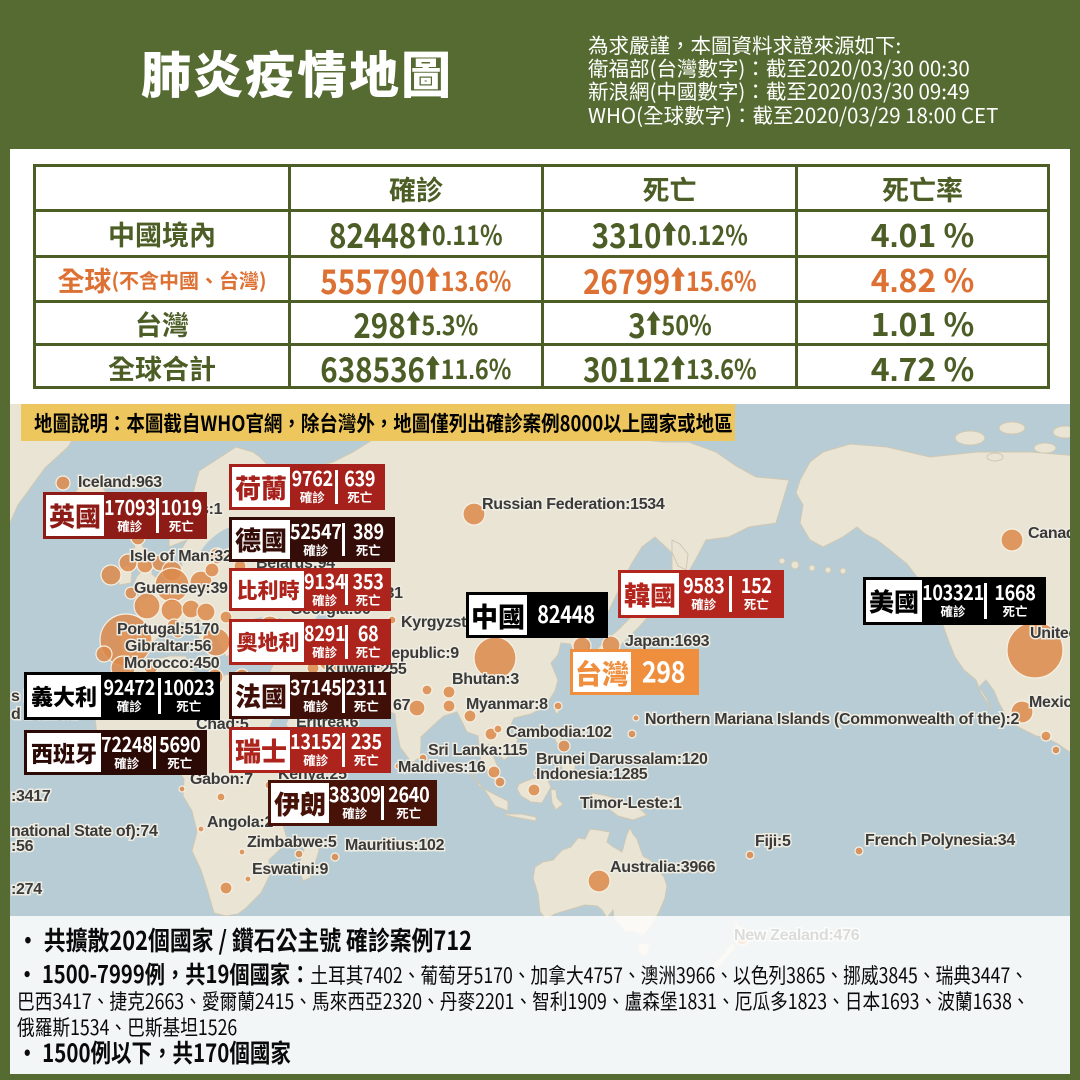 This screenshot has width=1080, height=1080. Describe the element at coordinates (290, 869) in the screenshot. I see `svg-text: Eswatini:9` at that location.